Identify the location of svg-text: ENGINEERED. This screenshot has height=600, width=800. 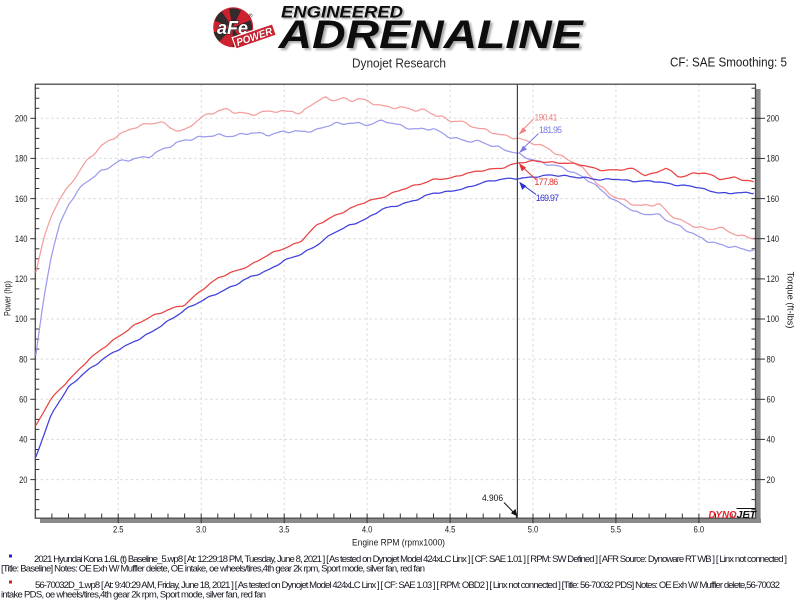
(342, 13).